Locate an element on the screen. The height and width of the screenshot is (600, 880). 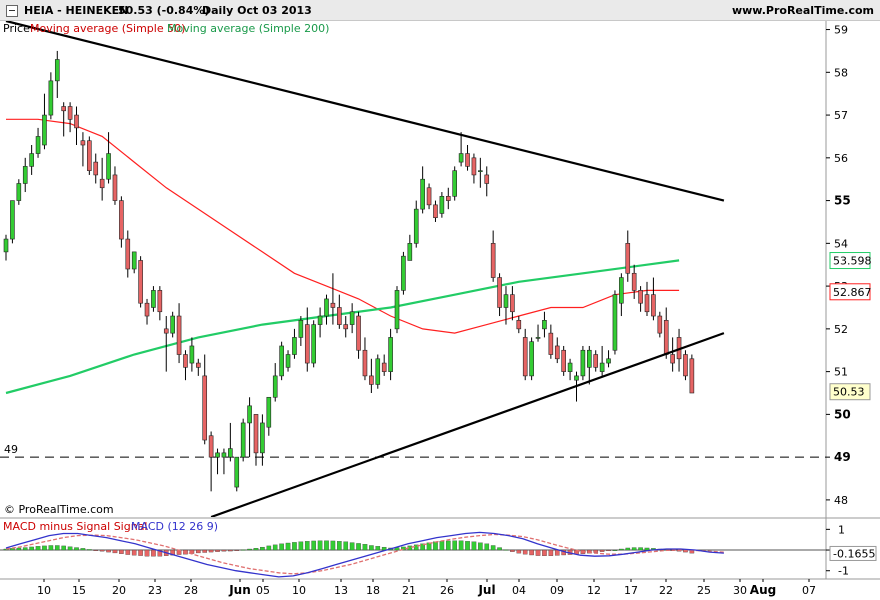
macd-signal-line is located at coordinates (364, 554).